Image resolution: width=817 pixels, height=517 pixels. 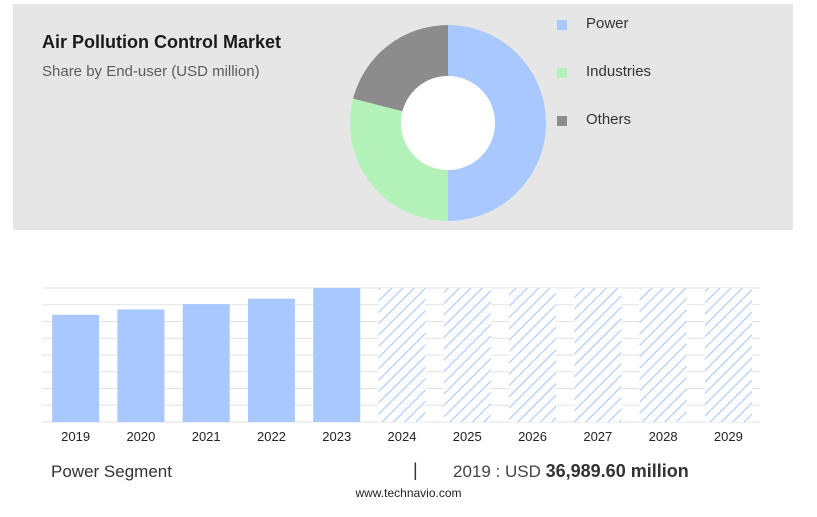 What do you see at coordinates (398, 159) in the screenshot?
I see `donut-slice-industries` at bounding box center [398, 159].